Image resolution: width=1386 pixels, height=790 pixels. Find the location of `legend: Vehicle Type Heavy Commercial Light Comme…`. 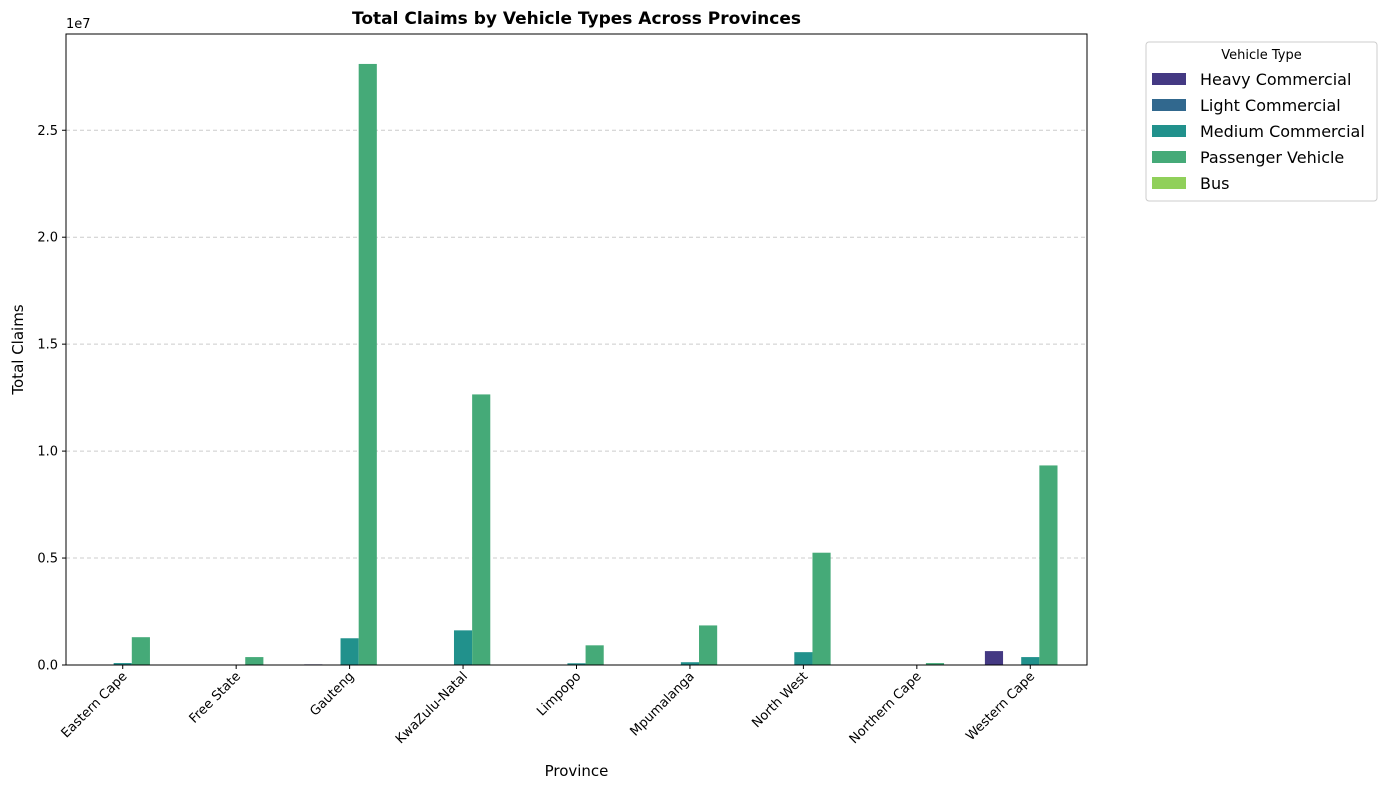

legend: Vehicle Type Heavy Commercial Light Comme… is located at coordinates (1261, 121).